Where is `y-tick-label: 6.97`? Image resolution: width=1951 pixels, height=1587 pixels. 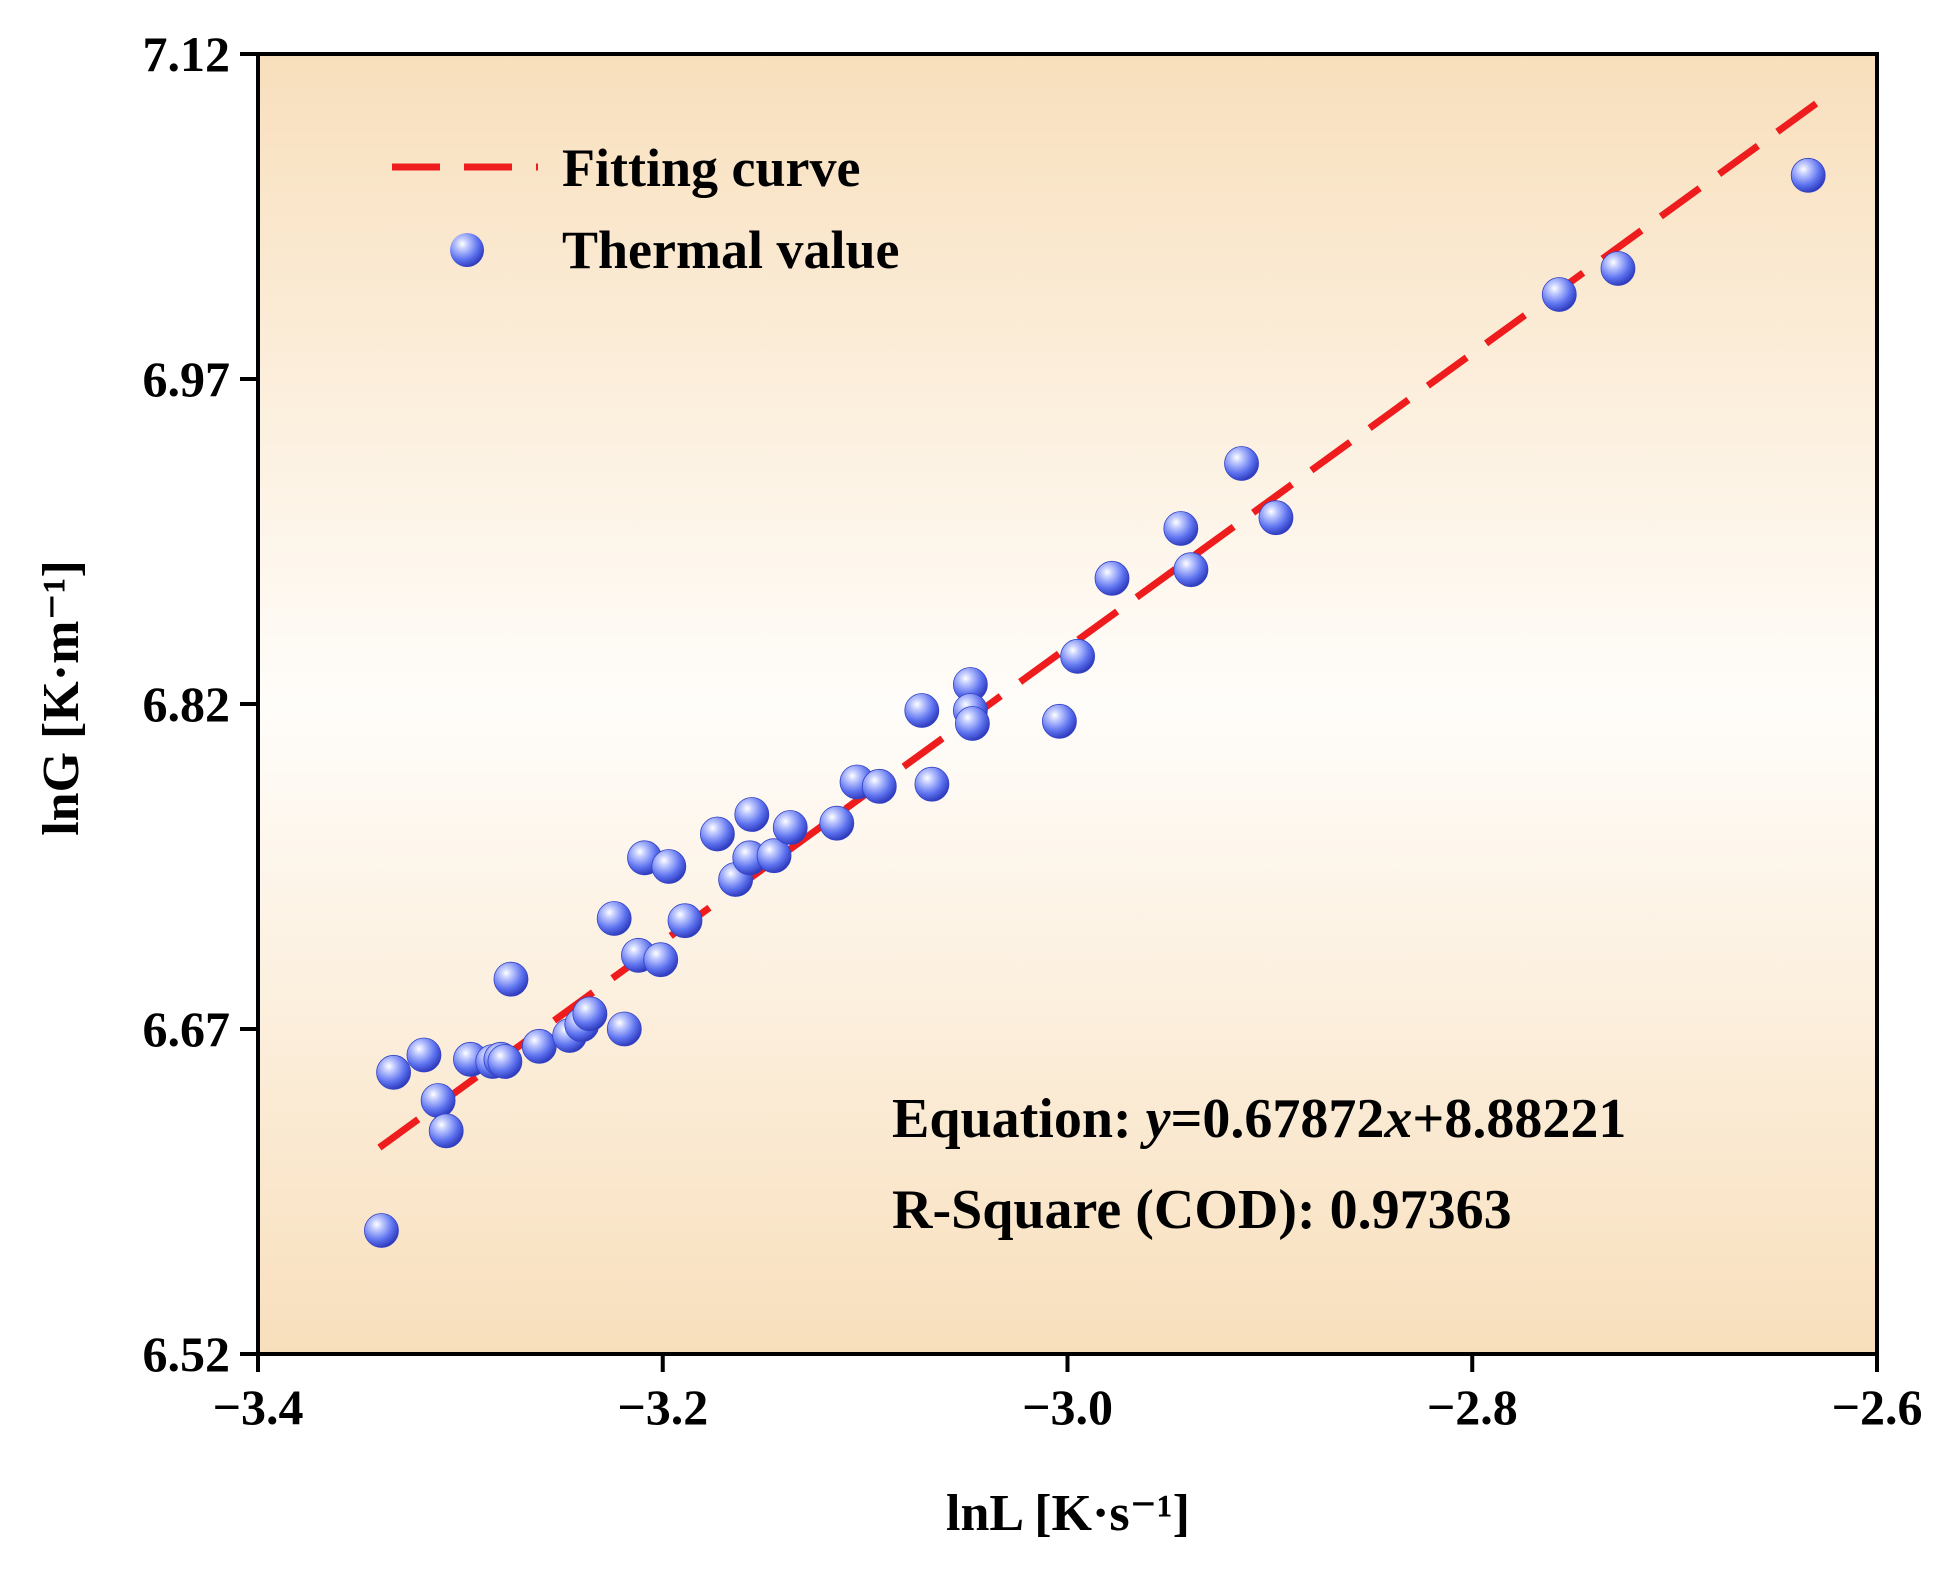
y-tick-label: 6.97 is located at coordinates (187, 379).